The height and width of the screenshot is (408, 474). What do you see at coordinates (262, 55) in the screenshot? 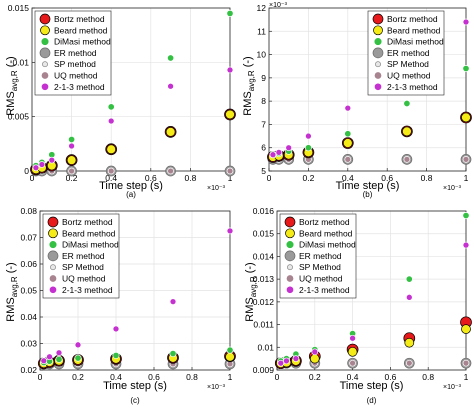
I see `y-tick-label: 10` at bounding box center [262, 55].